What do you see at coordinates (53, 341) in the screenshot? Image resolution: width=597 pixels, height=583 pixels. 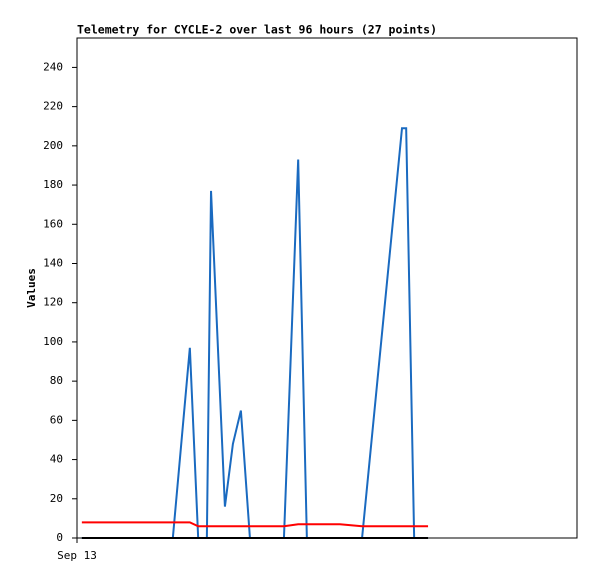 I see `y-tick-label: 100` at bounding box center [53, 341].